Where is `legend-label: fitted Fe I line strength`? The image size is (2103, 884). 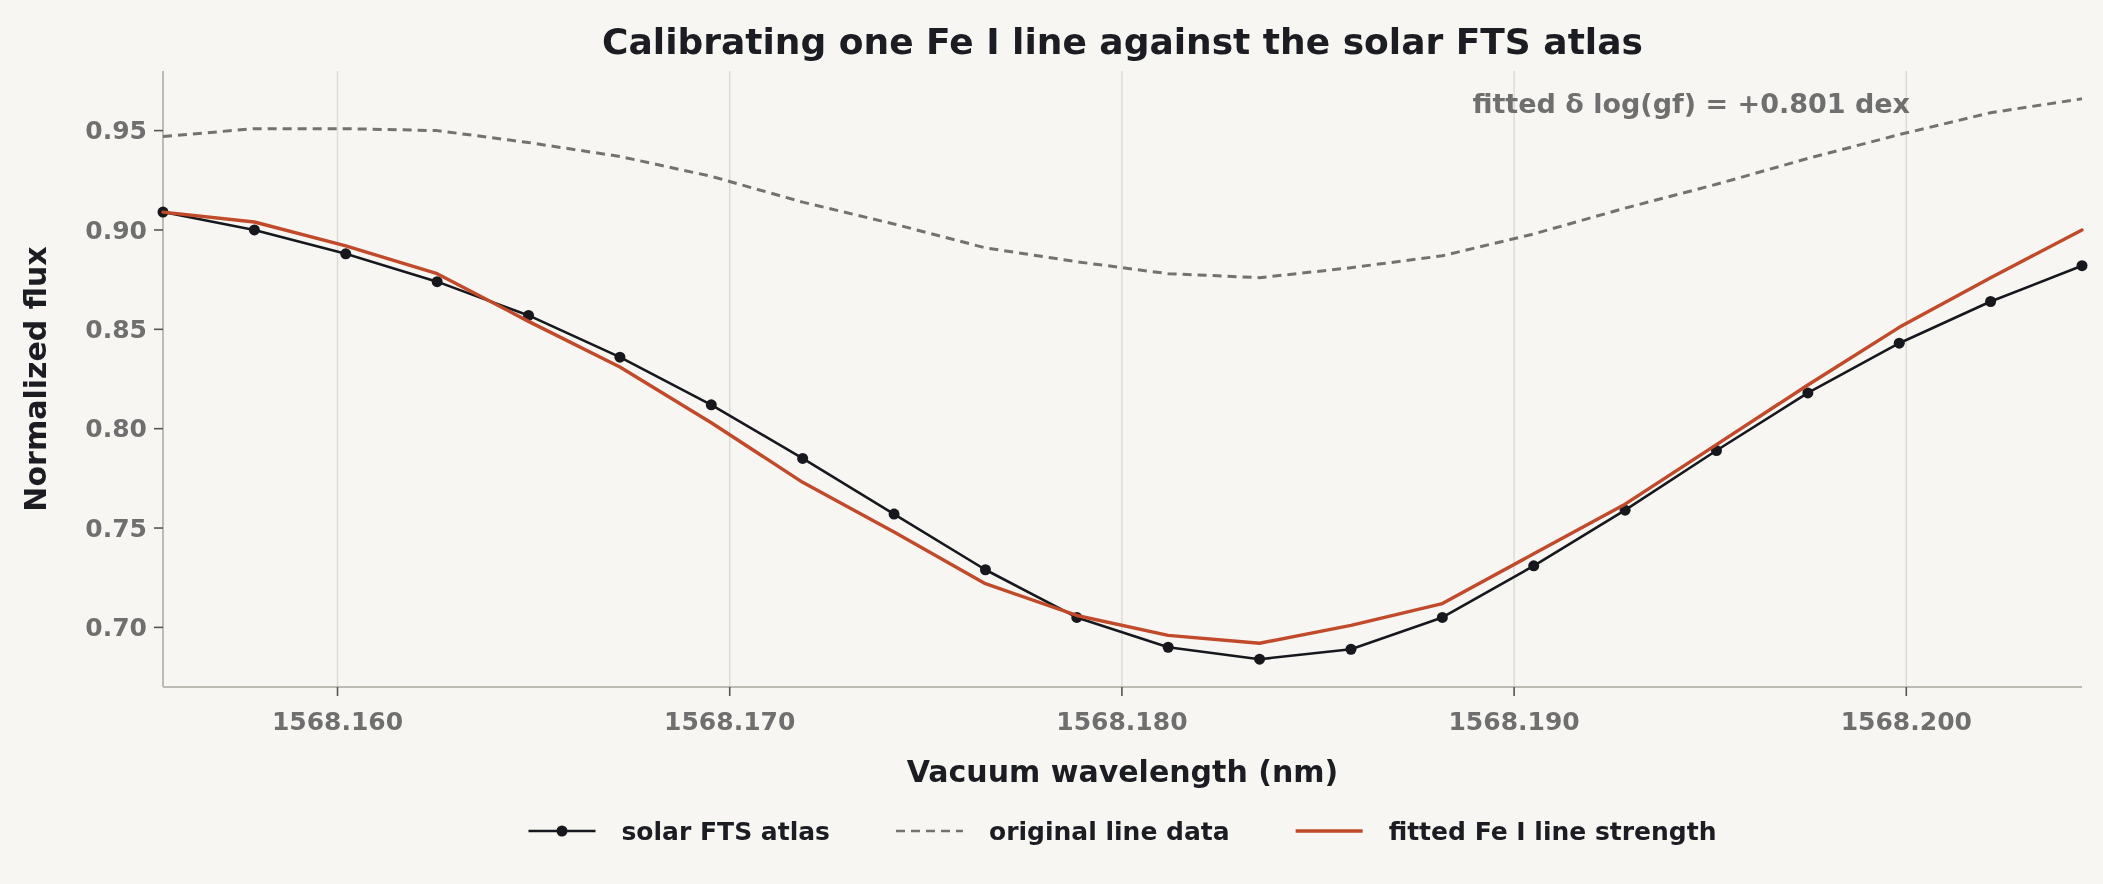
legend-label: fitted Fe I line strength is located at coordinates (1552, 831).